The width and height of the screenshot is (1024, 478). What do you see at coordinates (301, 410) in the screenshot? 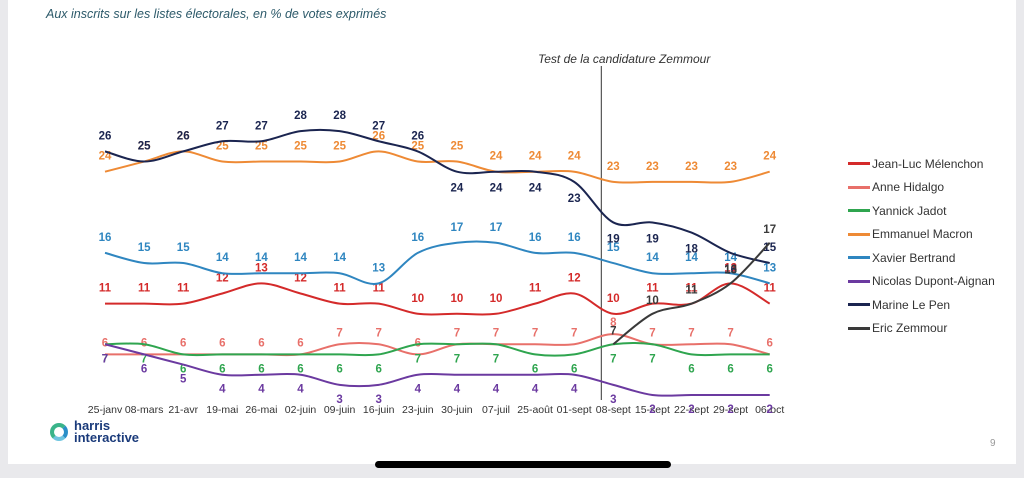
I see `x-tick-label: 02-juin` at bounding box center [301, 410].